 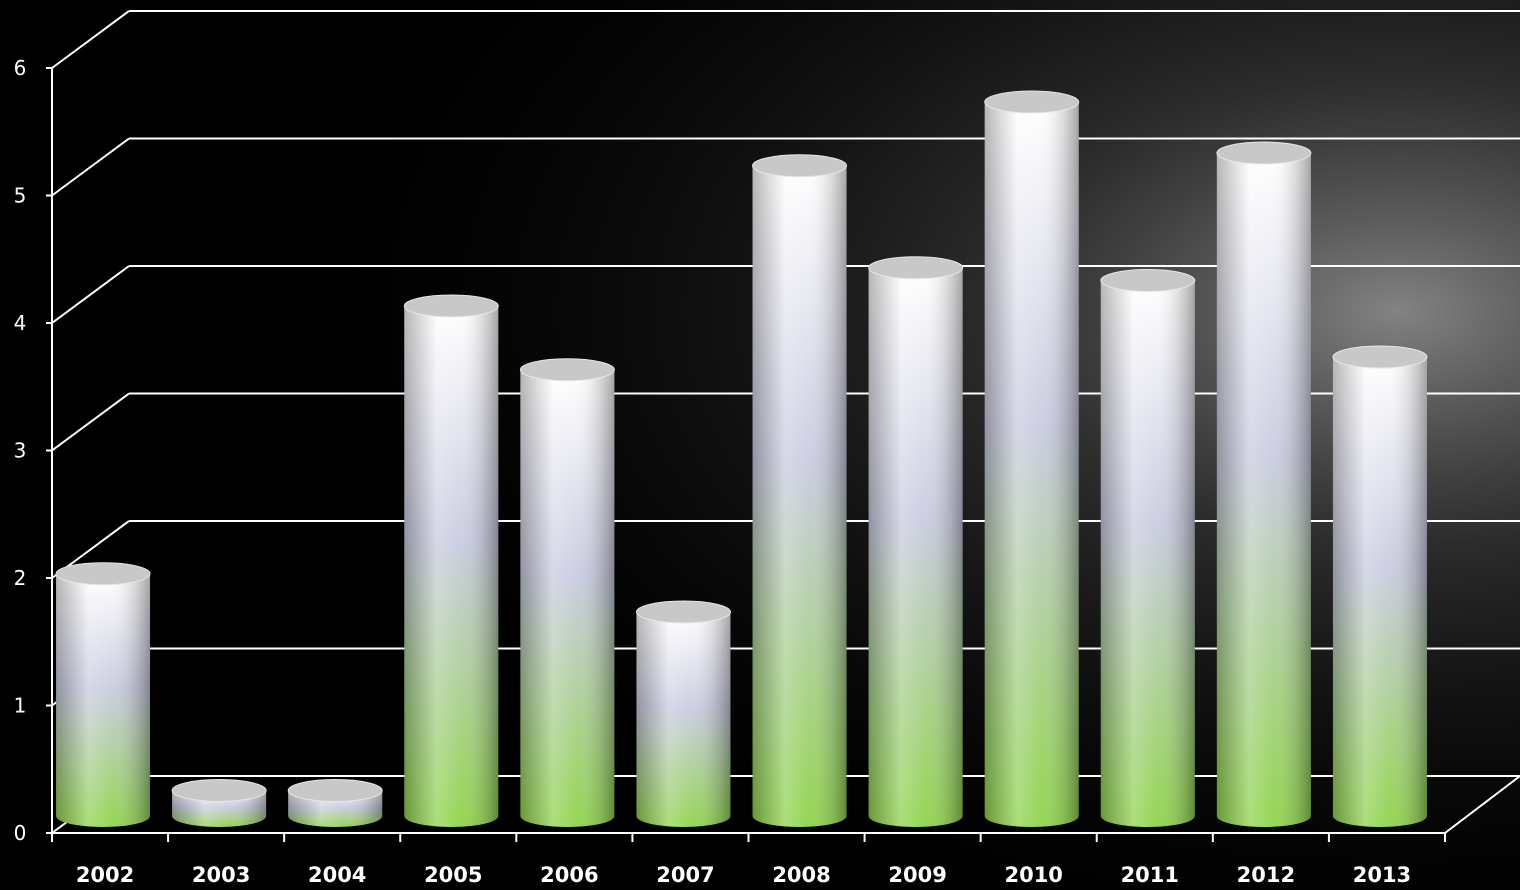 I want to click on y-tick-label-1: 1, so click(x=20, y=706).